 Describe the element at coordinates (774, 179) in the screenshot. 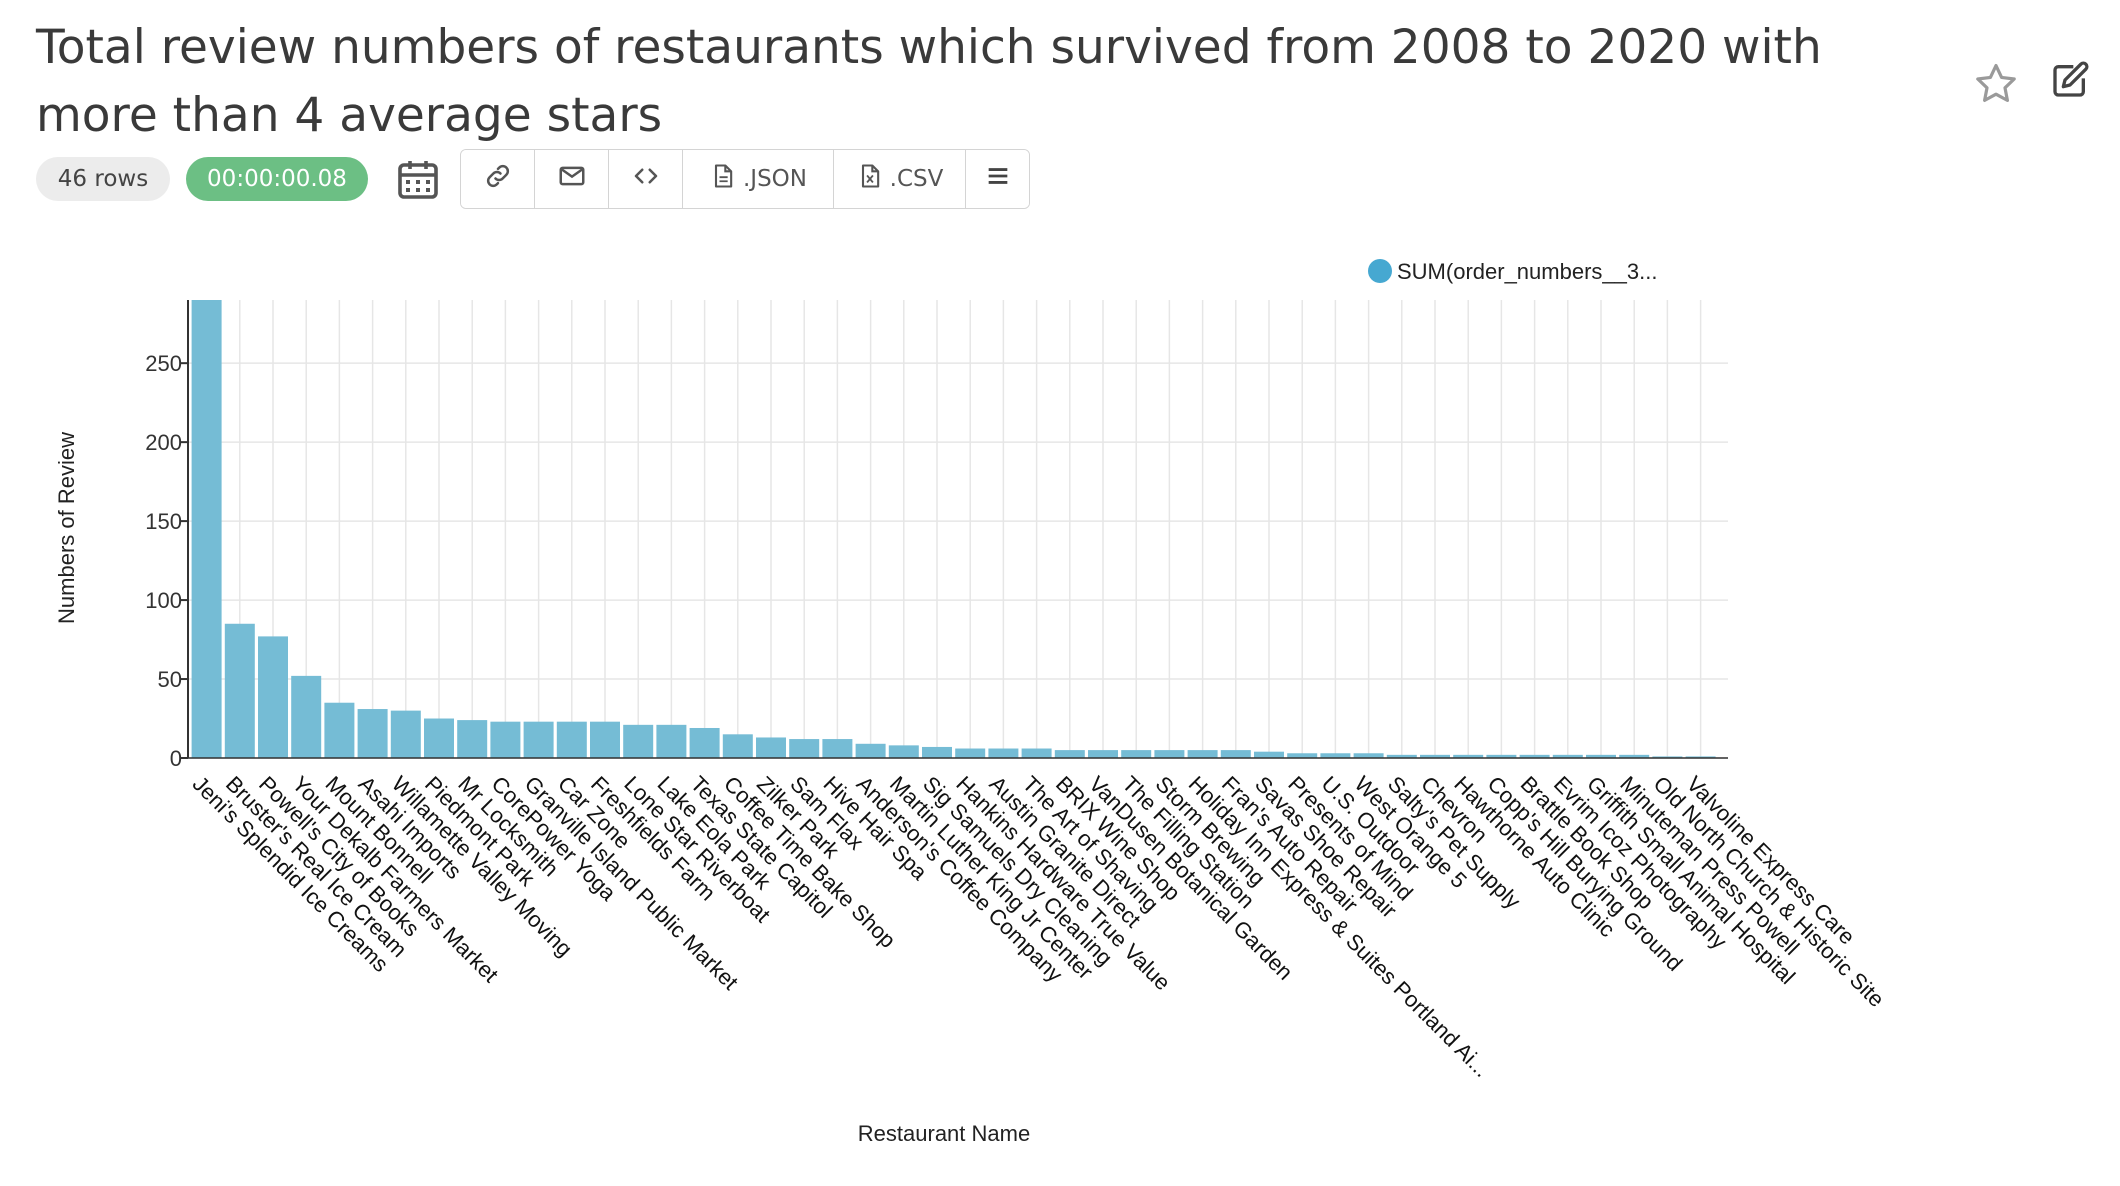

I see `export-json-label: .JSON` at that location.